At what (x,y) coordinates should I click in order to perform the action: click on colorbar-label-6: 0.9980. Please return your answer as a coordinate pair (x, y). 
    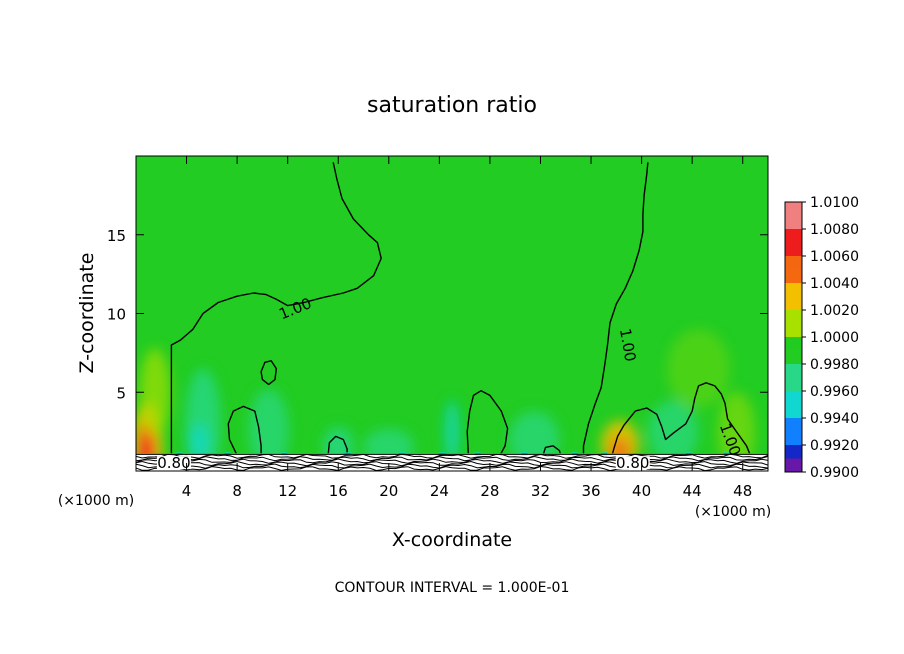
    Looking at the image, I should click on (834, 365).